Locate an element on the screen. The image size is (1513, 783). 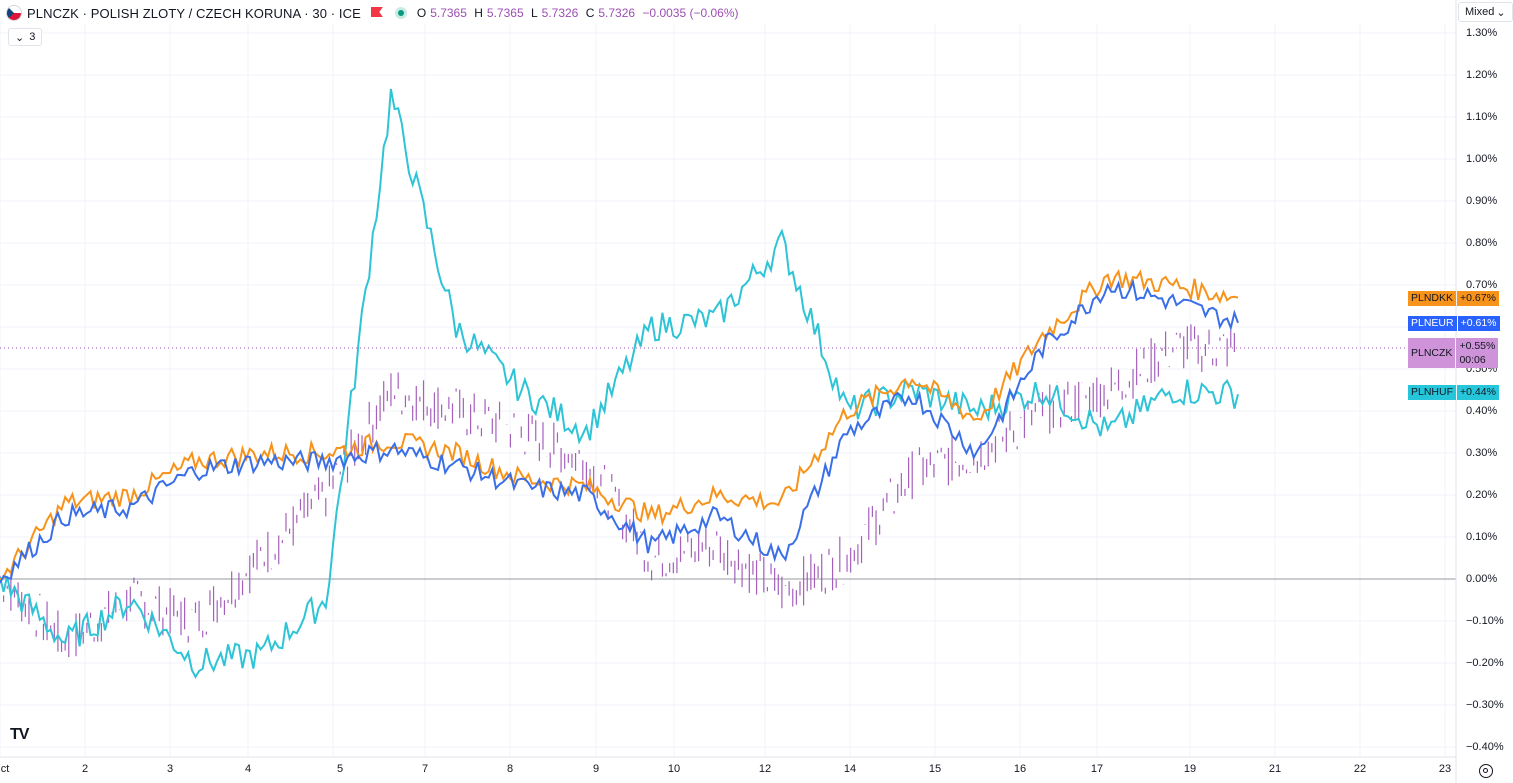
gear-icon is located at coordinates (1486, 771).